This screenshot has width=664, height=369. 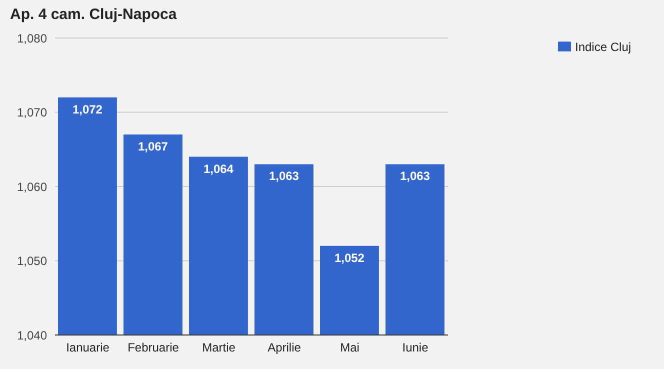 What do you see at coordinates (218, 169) in the screenshot?
I see `data-label: 1,064` at bounding box center [218, 169].